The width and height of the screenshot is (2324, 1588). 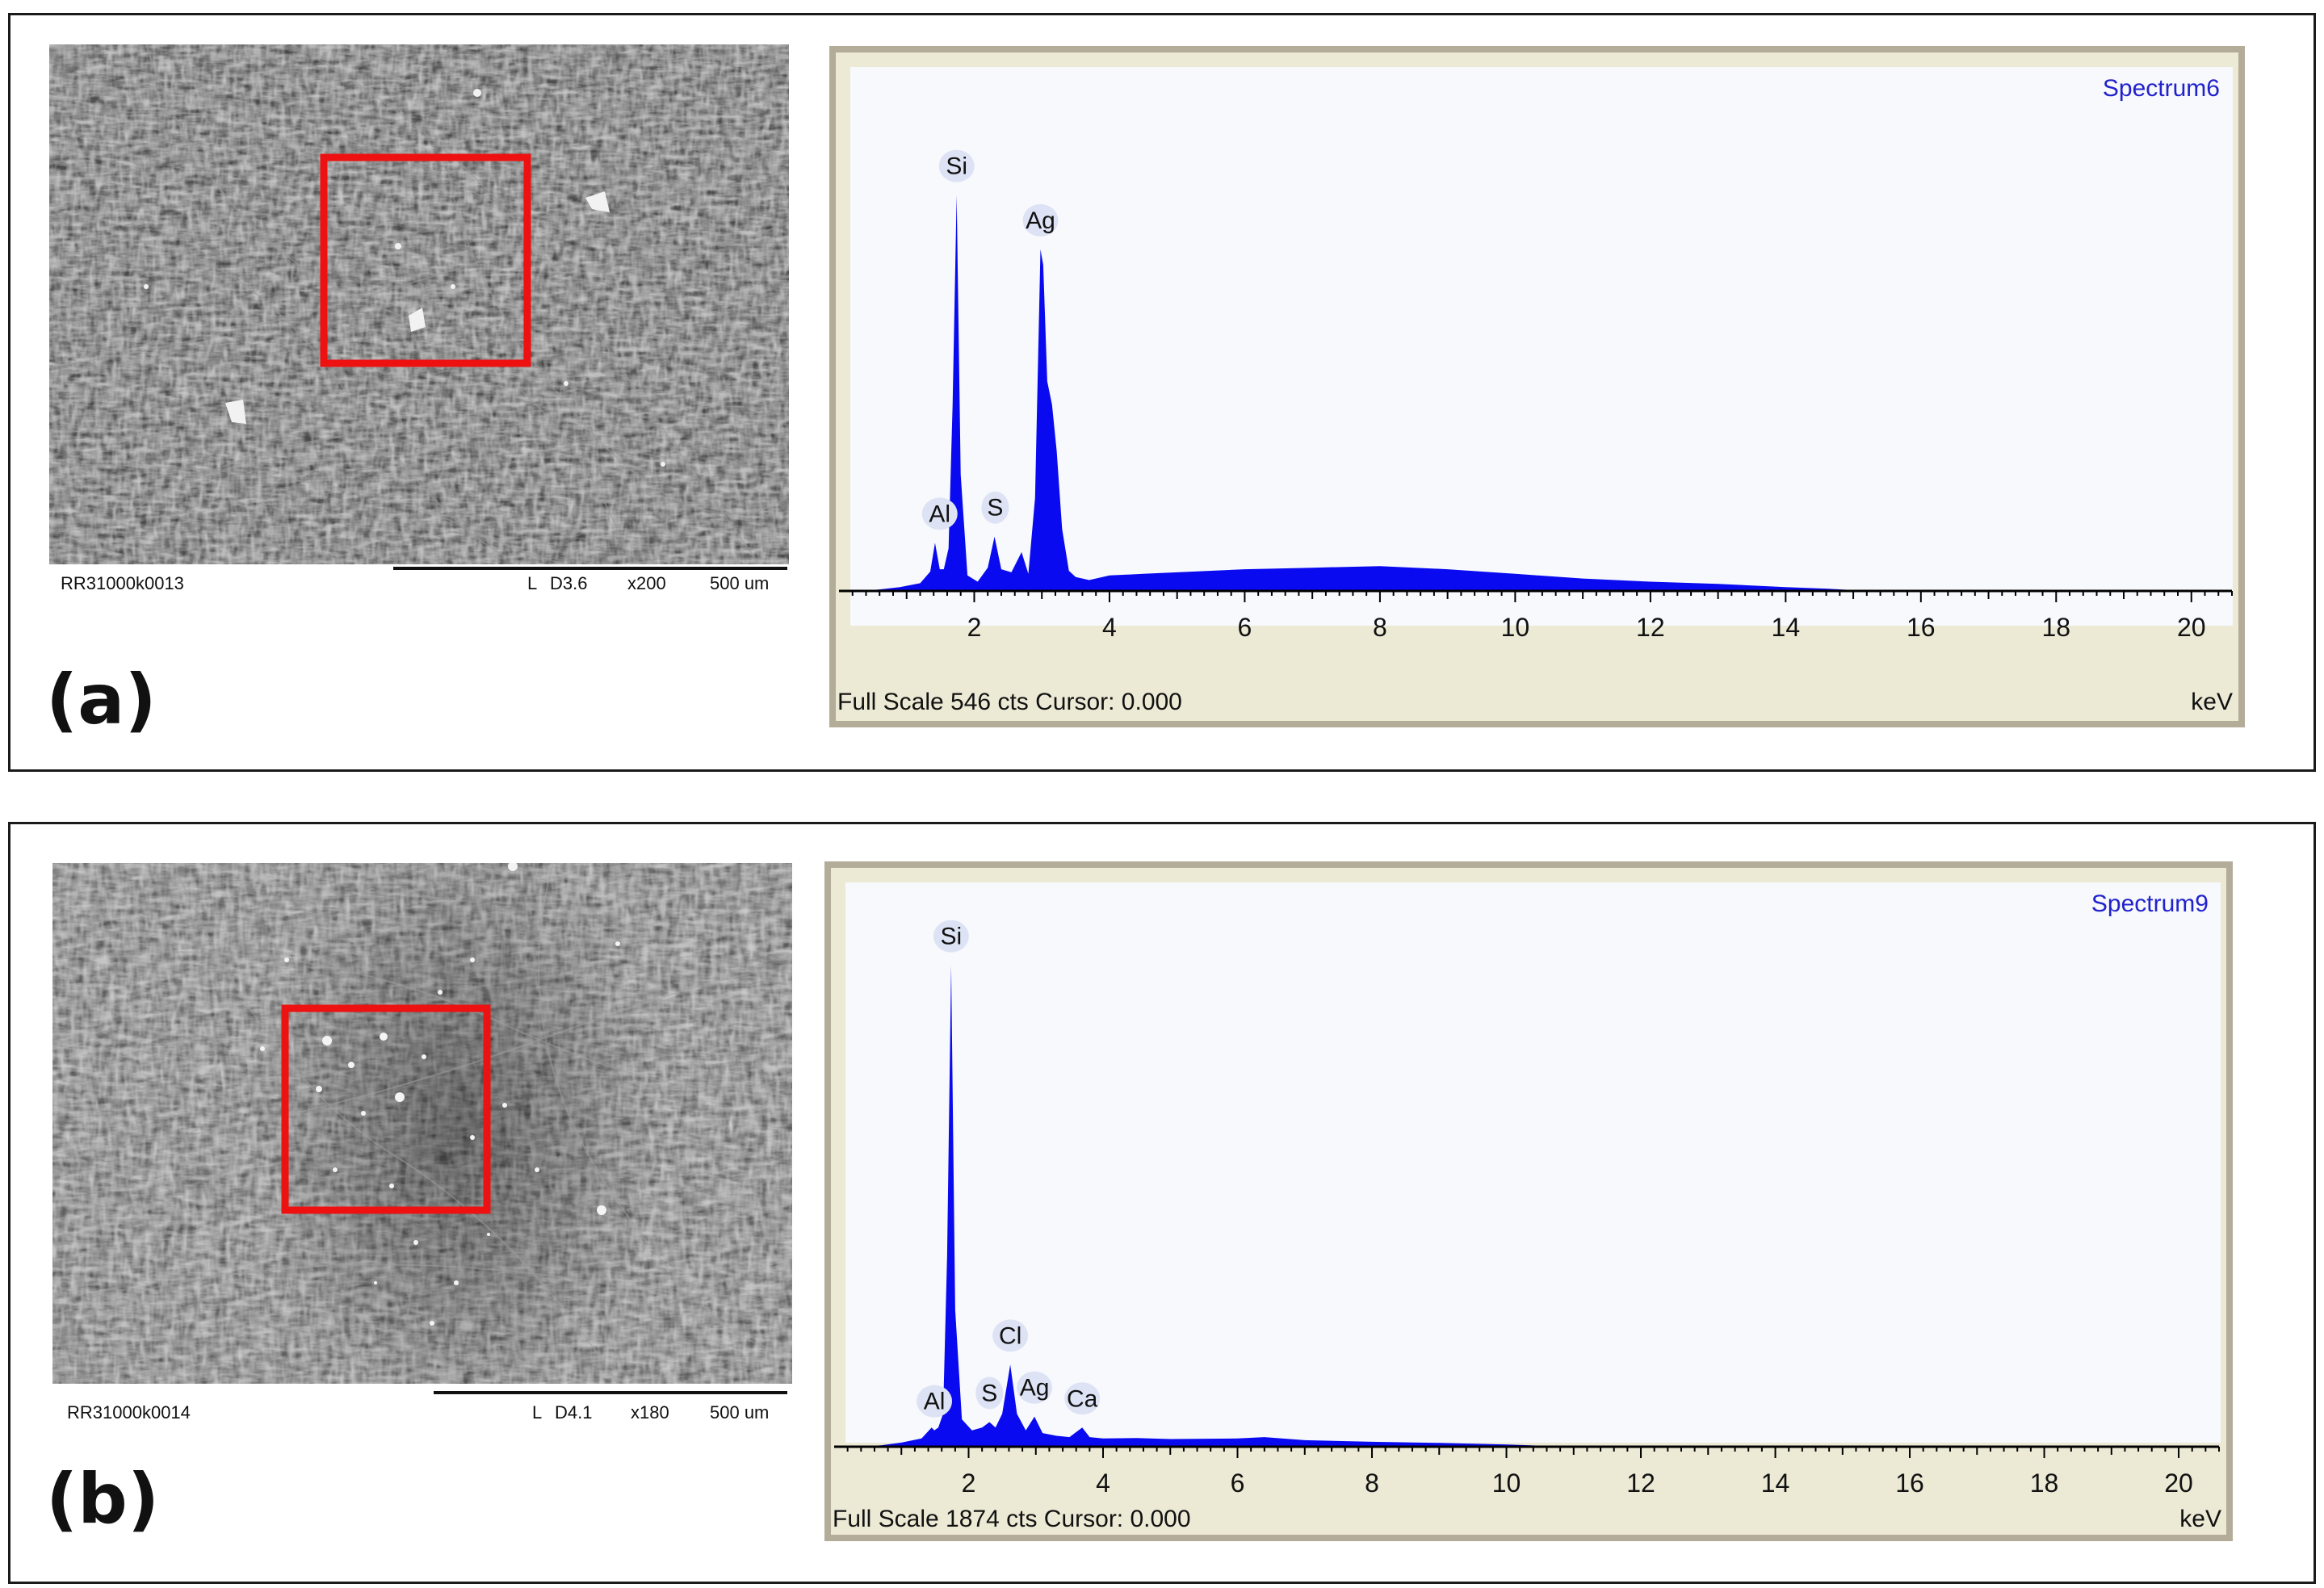 I want to click on x-tick-label-1: 4, so click(x=1103, y=1483).